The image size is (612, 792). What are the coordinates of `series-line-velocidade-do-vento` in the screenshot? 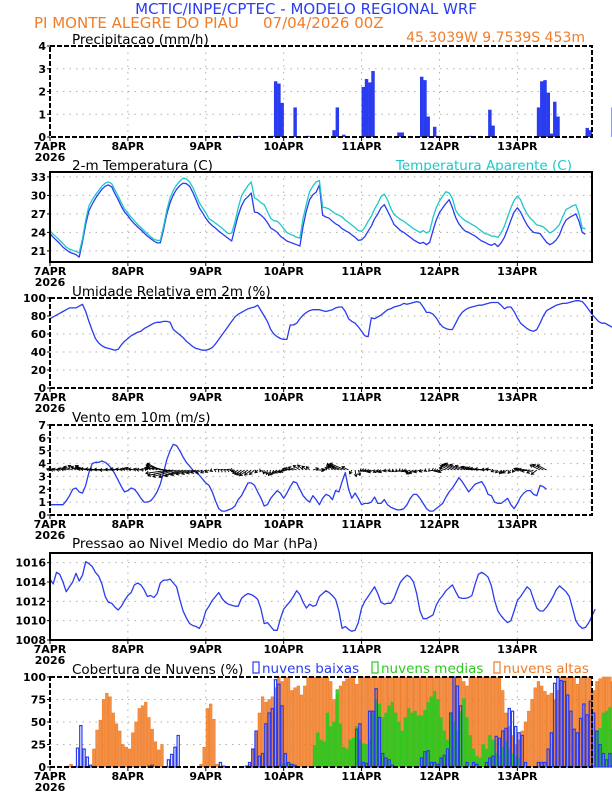 It's located at (299, 477).